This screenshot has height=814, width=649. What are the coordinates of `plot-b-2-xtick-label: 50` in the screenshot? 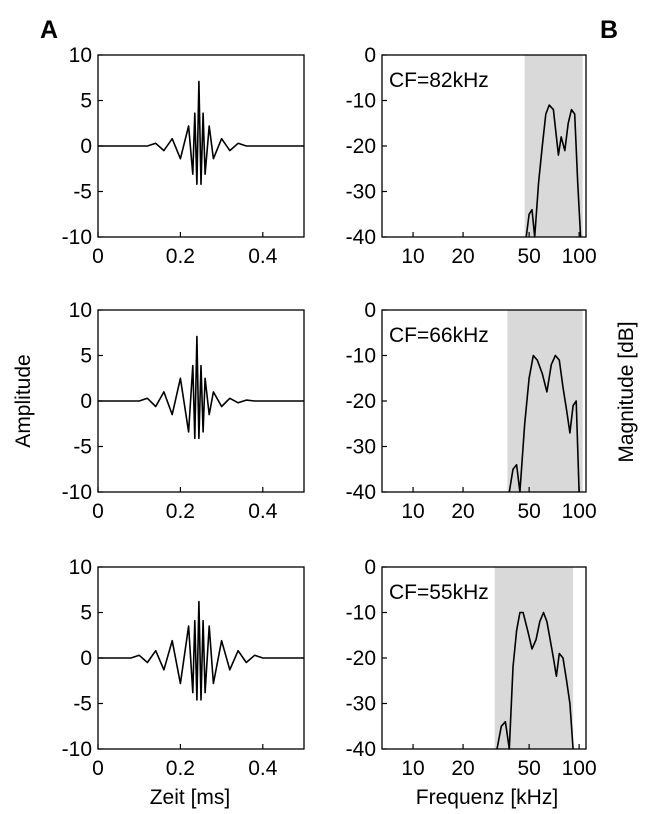 It's located at (528, 511).